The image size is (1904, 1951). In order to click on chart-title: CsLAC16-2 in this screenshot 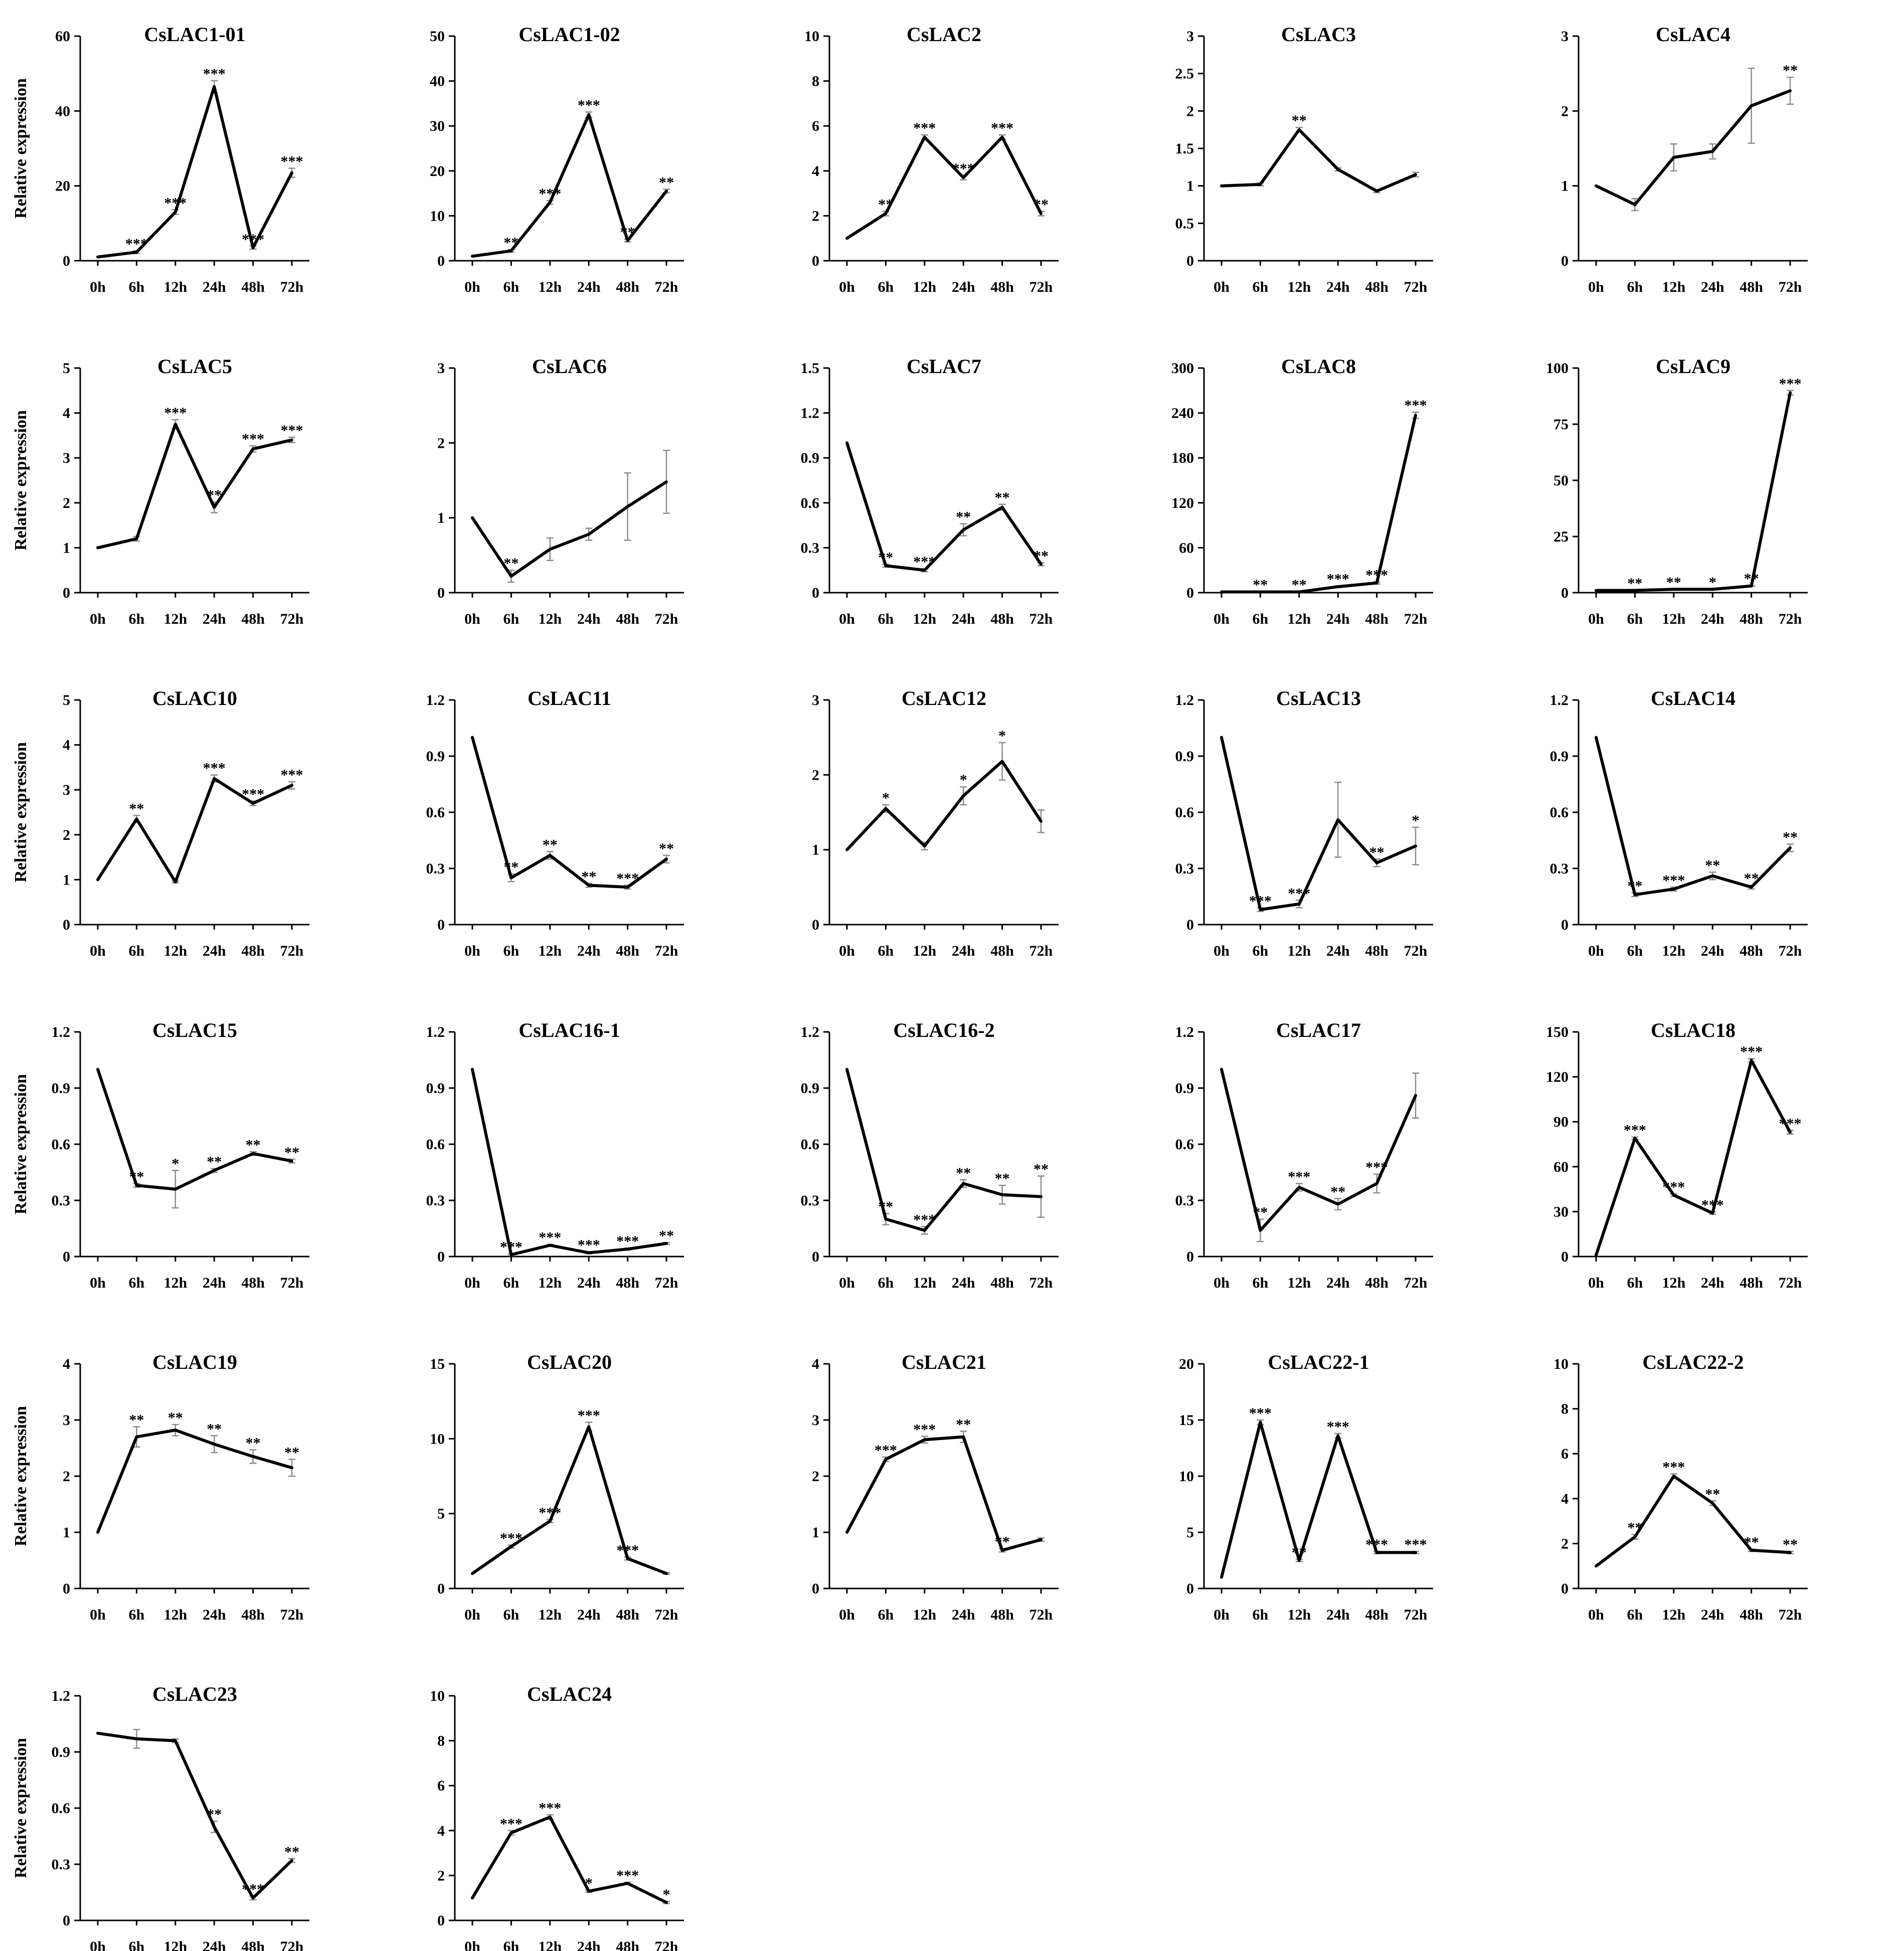, I will do `click(943, 1030)`.